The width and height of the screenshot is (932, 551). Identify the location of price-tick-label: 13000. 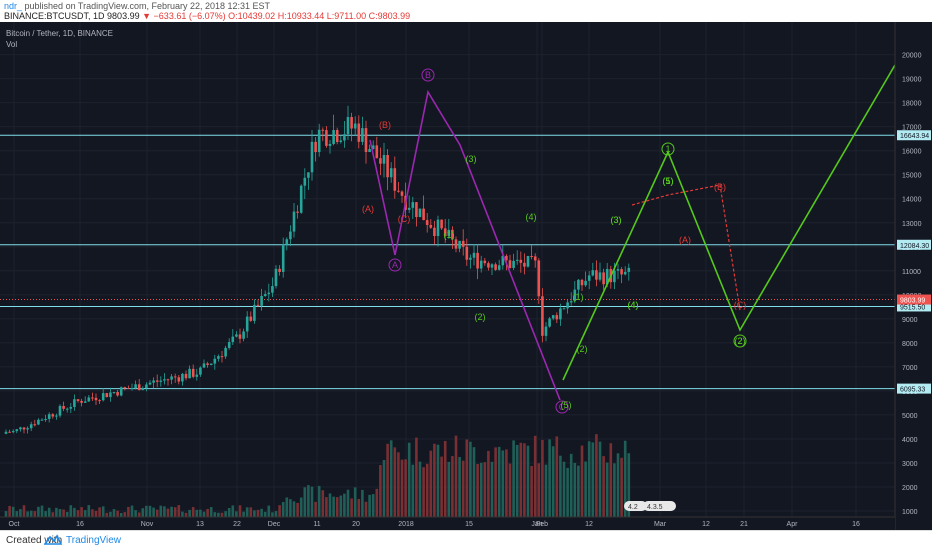
(912, 224).